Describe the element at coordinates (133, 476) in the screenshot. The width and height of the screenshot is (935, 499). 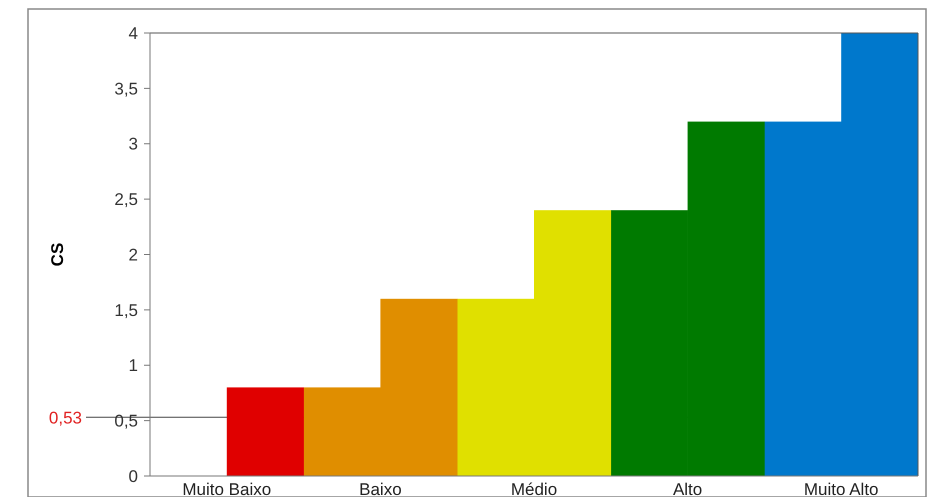
I see `y-tick-label: 0` at that location.